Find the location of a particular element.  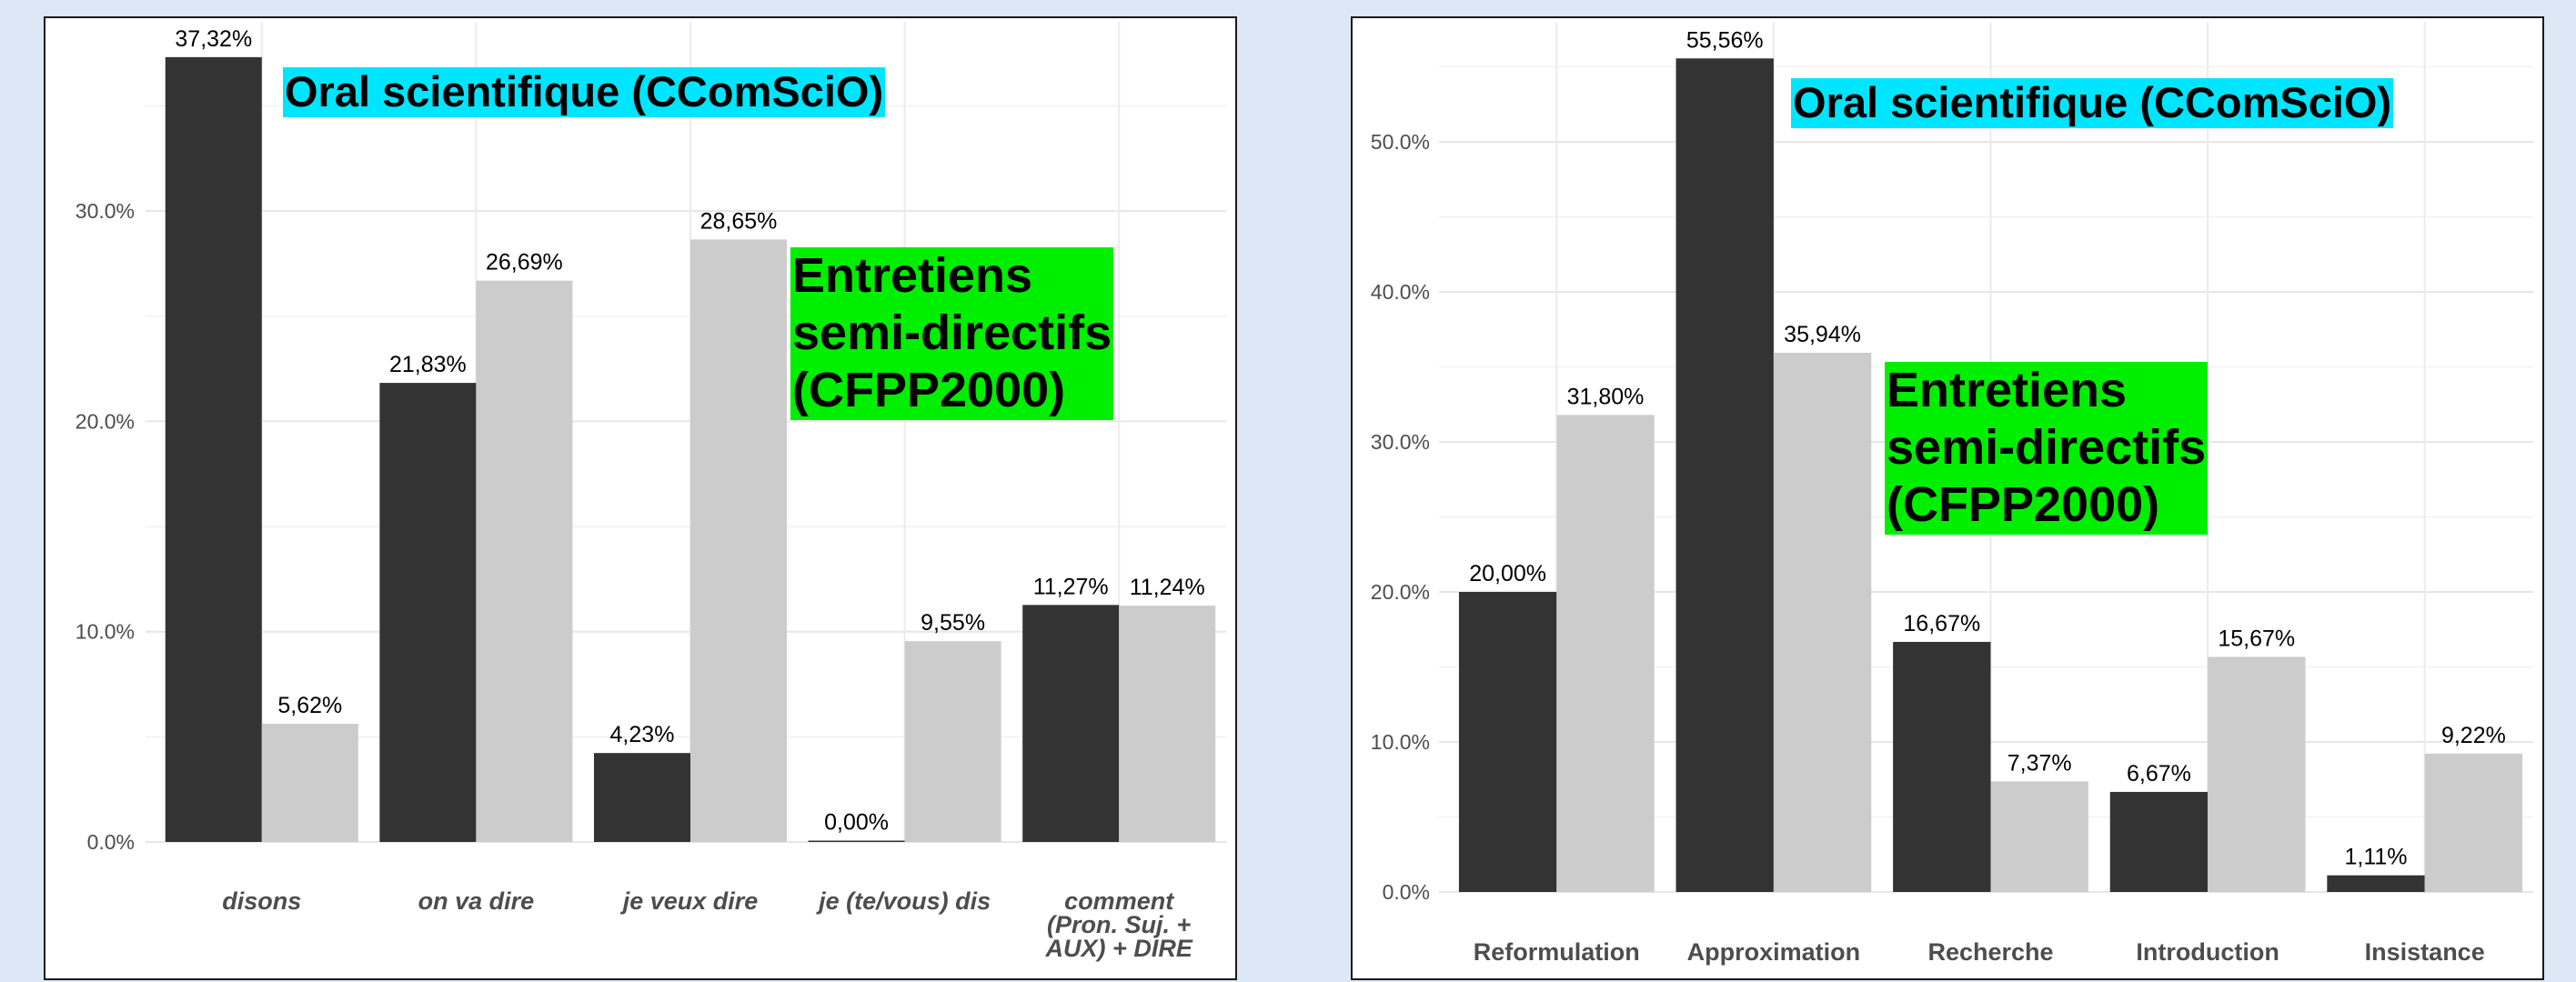

data-label: 21,83% is located at coordinates (428, 364).